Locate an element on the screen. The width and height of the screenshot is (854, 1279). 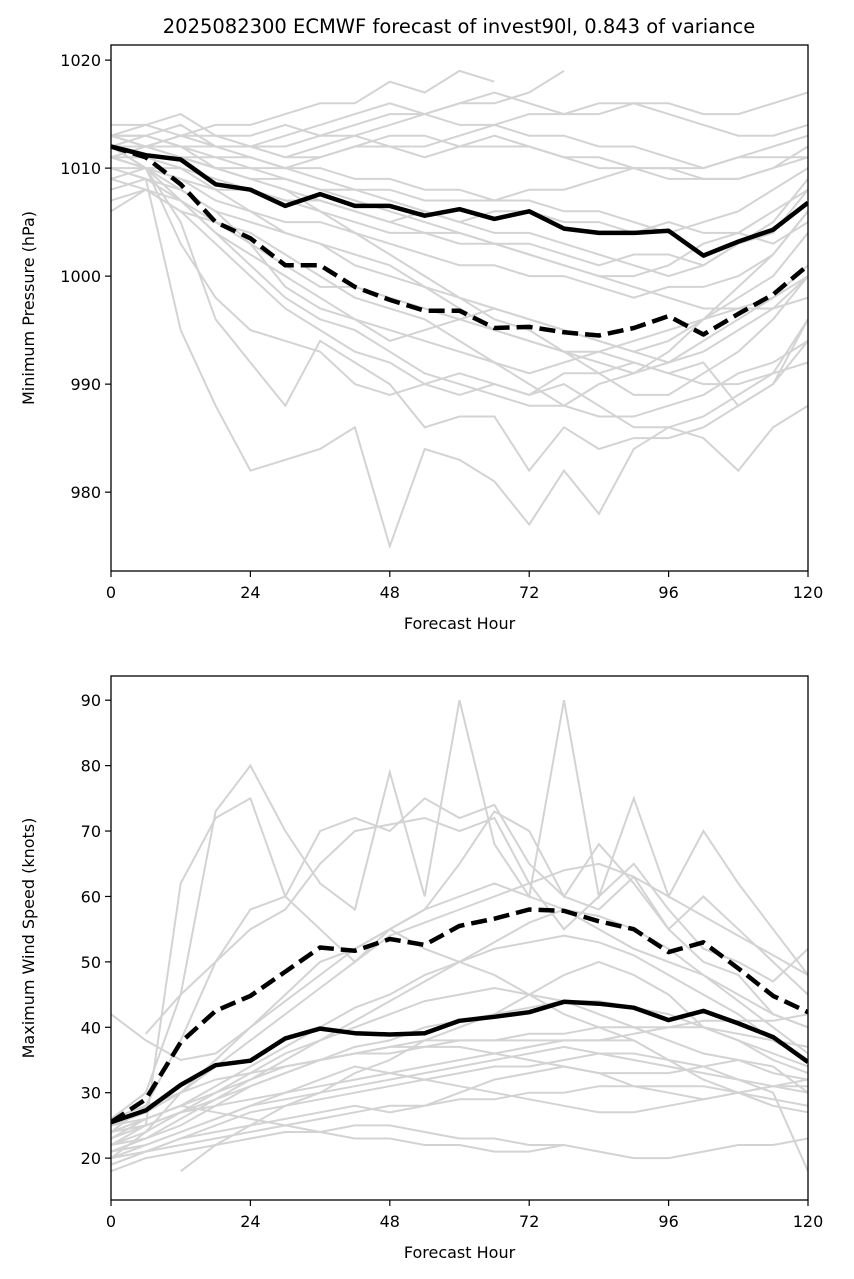
wind-y-tick-label: 50 is located at coordinates (91, 962).